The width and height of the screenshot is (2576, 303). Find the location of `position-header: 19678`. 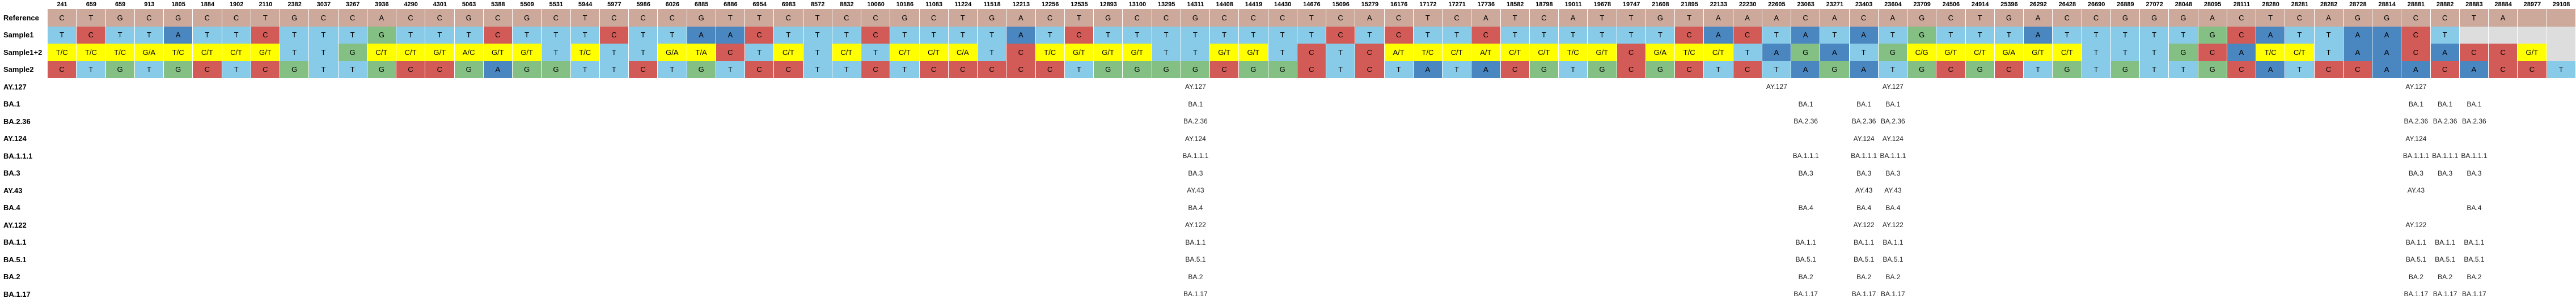

position-header: 19678 is located at coordinates (1602, 4).